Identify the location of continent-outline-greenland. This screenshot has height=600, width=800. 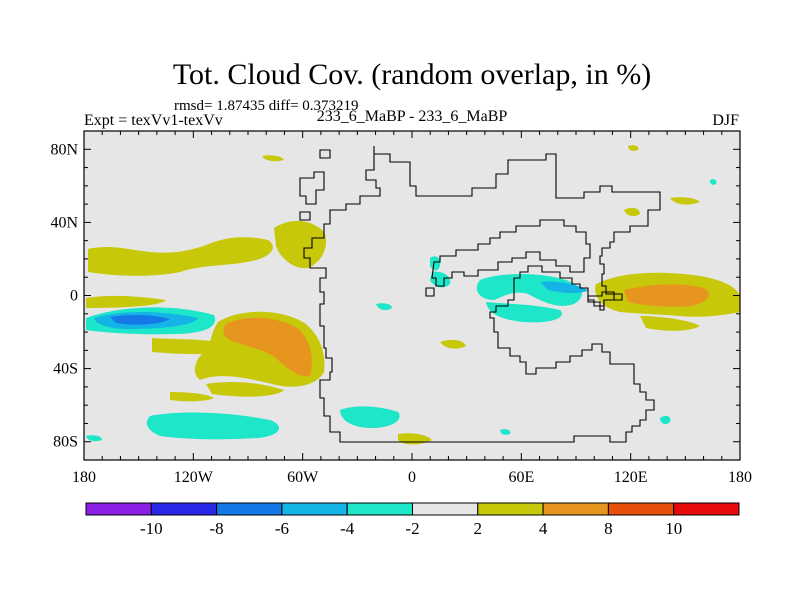
(312, 188).